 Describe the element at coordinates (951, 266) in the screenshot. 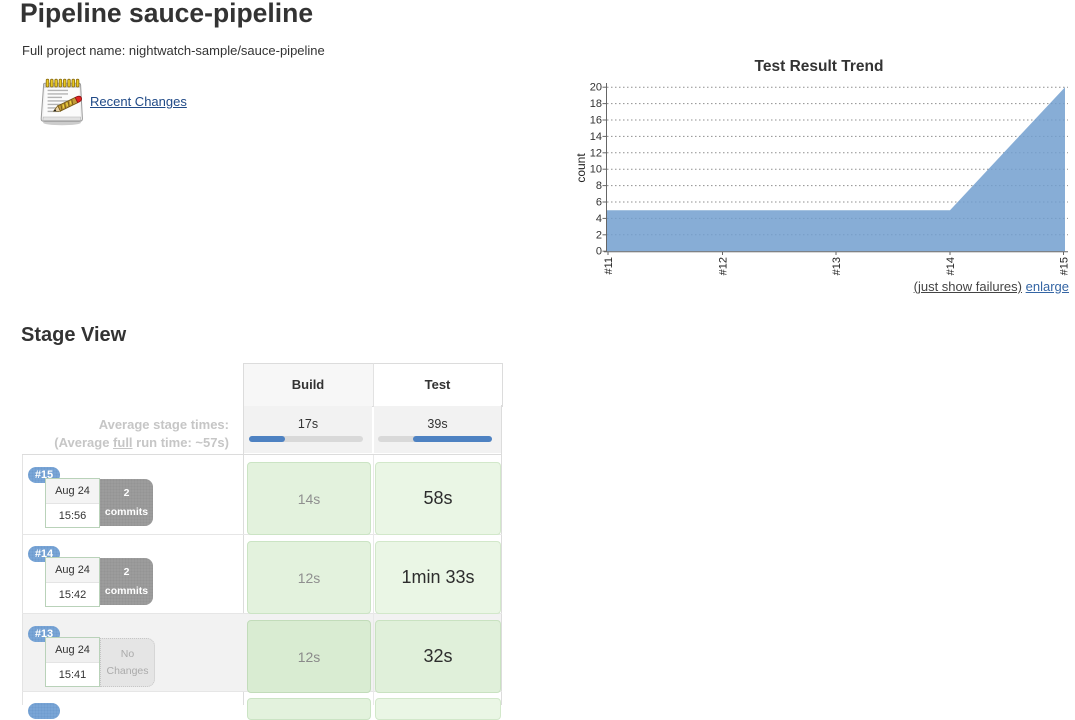

I see `svg-text: #14` at that location.